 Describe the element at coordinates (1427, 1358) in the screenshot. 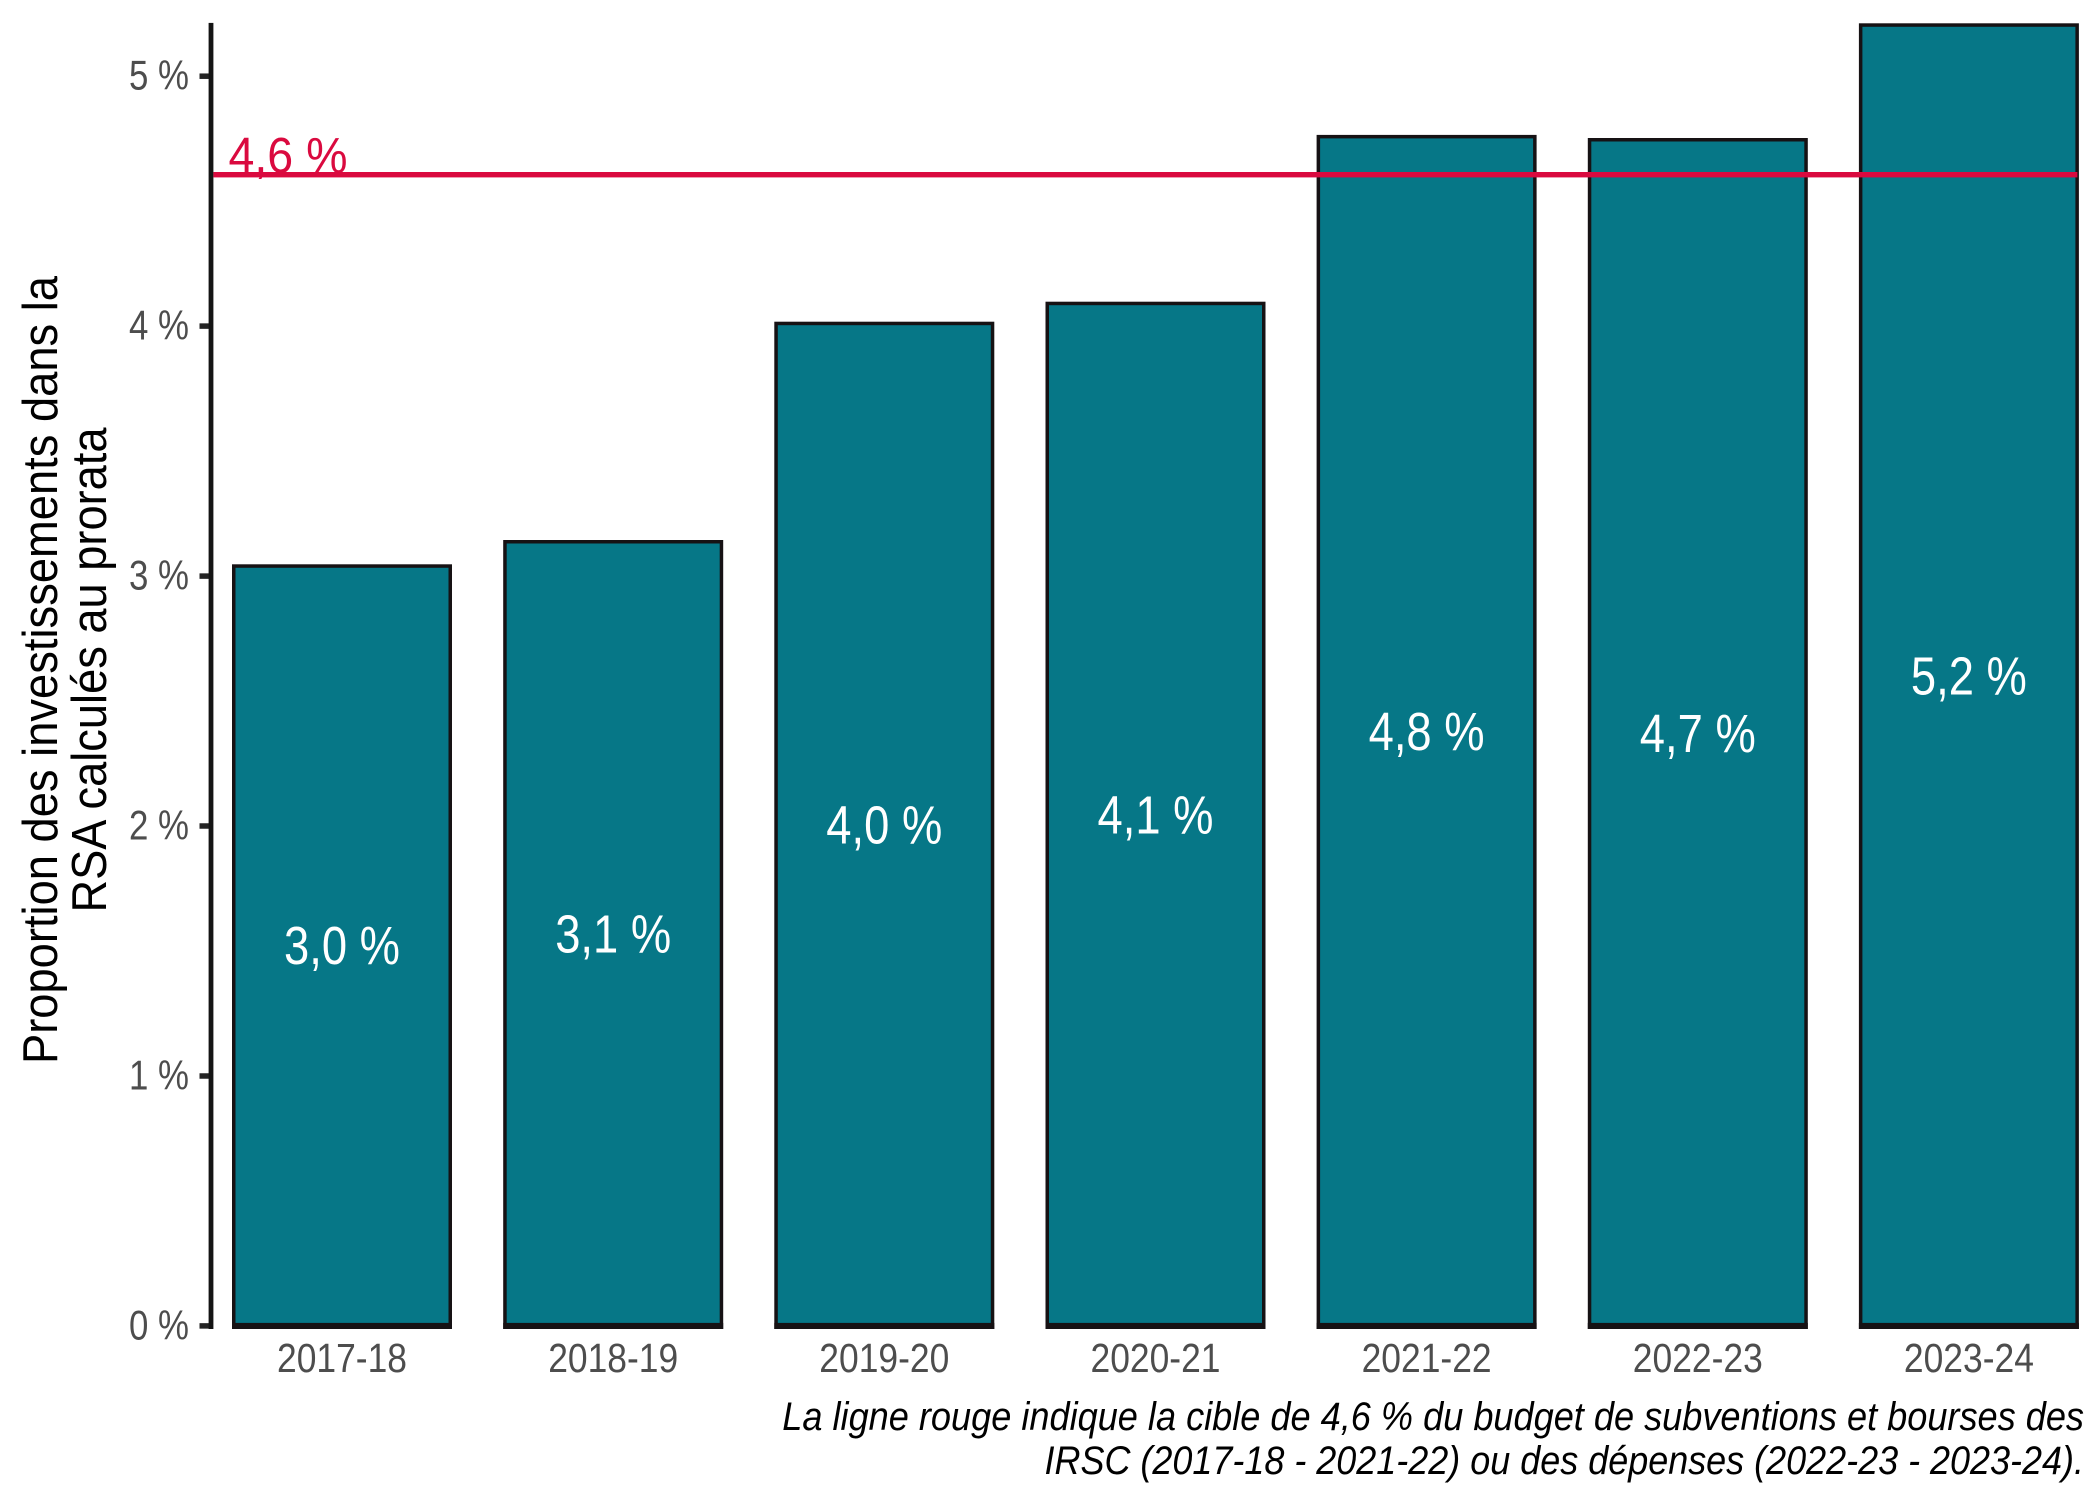

I see `svg-text: 2021-22` at that location.